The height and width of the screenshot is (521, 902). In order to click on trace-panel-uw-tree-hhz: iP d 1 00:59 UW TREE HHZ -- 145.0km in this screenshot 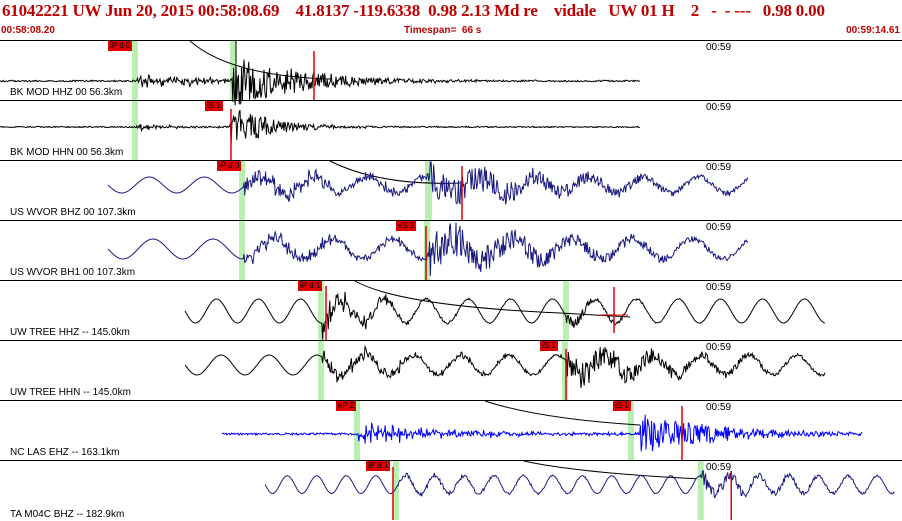, I will do `click(451, 310)`.